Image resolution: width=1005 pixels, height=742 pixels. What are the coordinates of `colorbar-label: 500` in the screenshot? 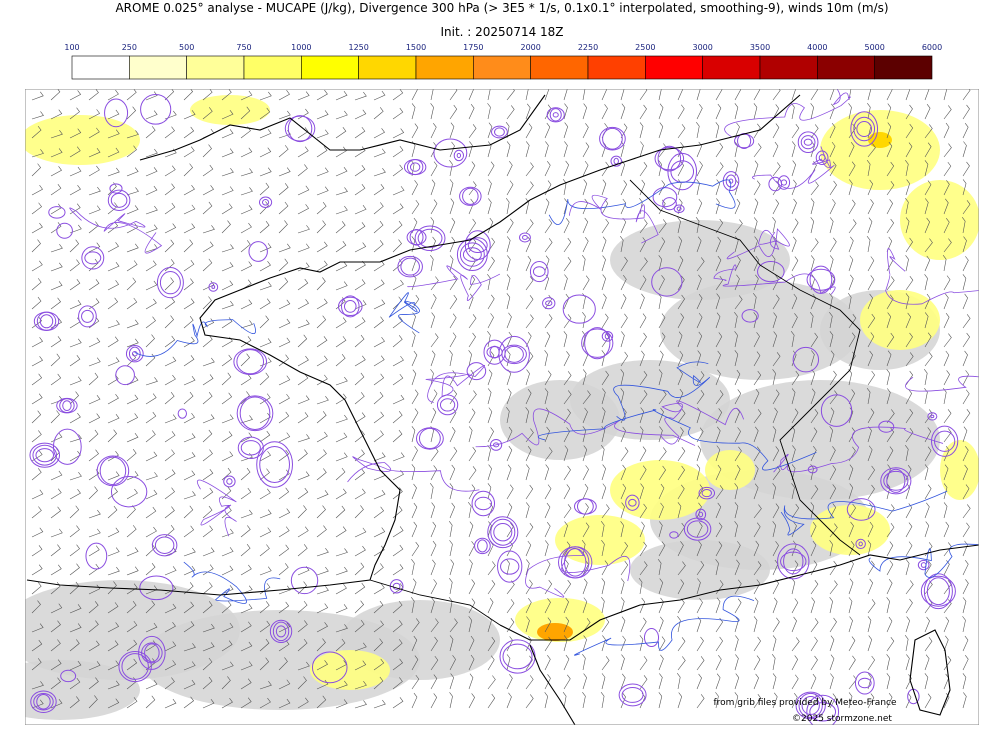 It's located at (186, 47).